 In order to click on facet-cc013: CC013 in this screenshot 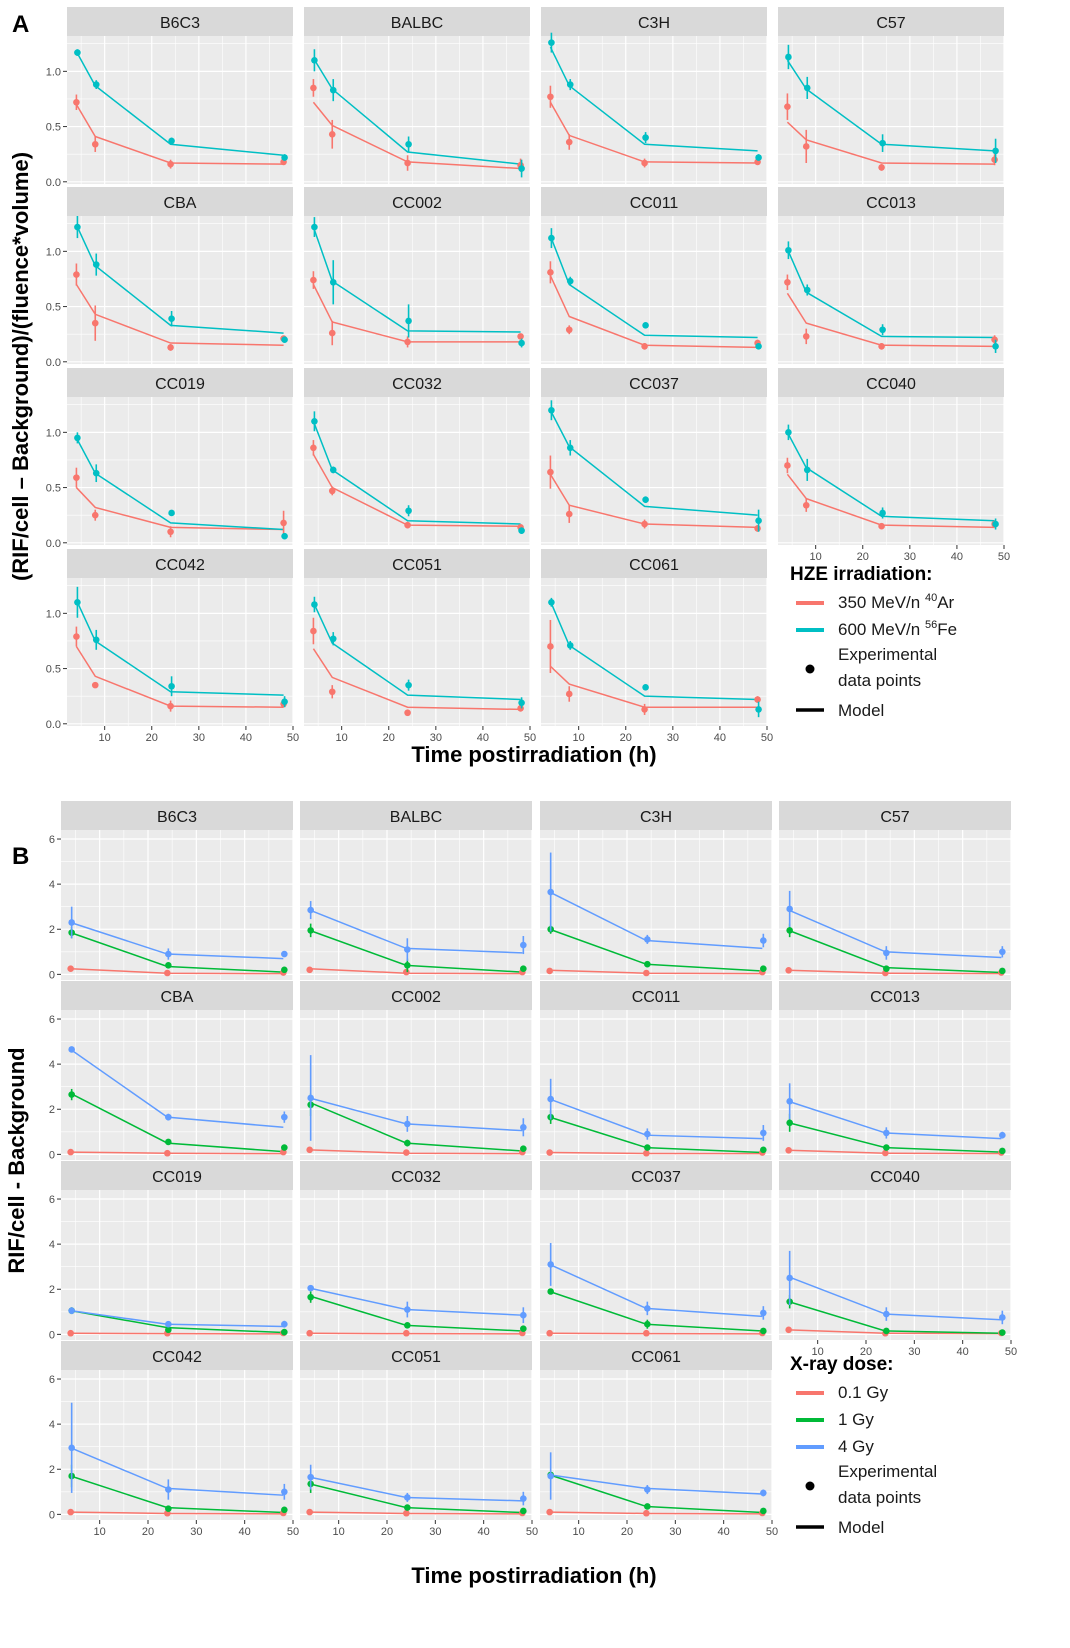, I will do `click(895, 1070)`.